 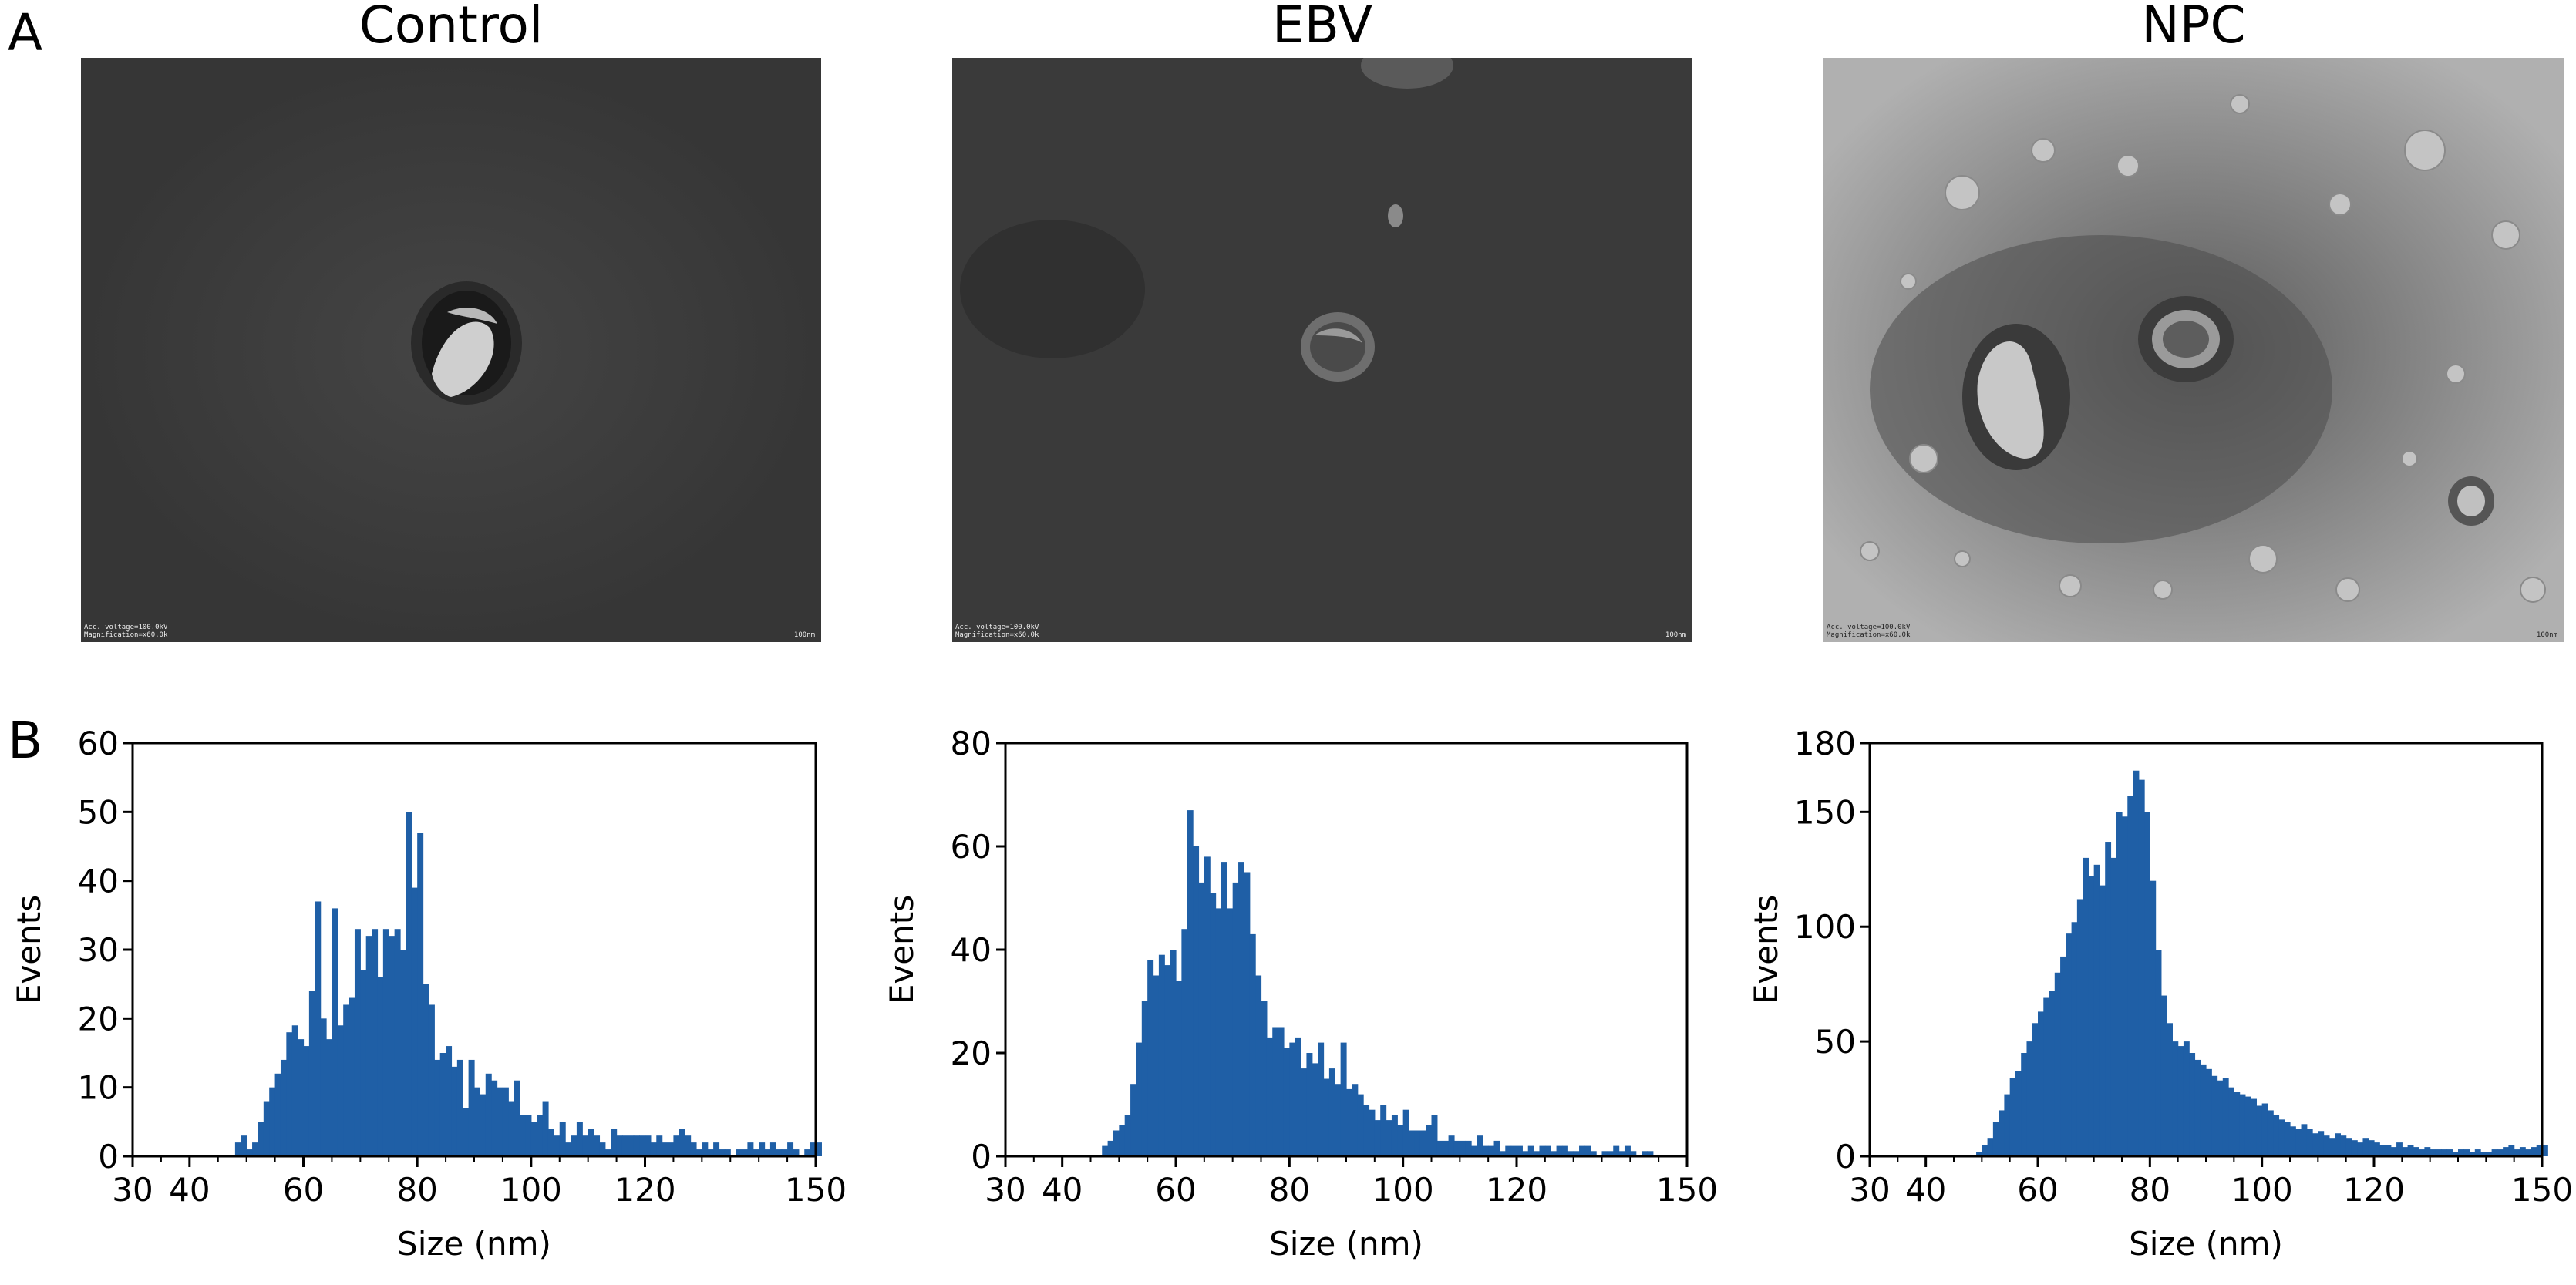 I want to click on x-tick-label: 100, so click(x=1403, y=1190).